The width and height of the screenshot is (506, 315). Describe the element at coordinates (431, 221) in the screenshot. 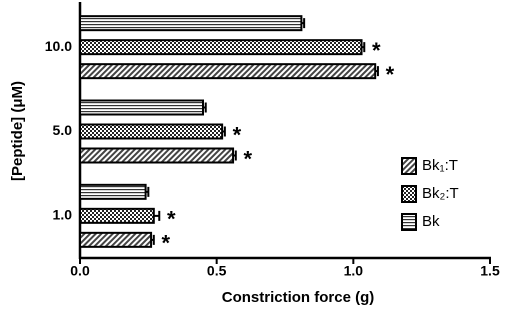

I see `legend-label: Bk` at that location.